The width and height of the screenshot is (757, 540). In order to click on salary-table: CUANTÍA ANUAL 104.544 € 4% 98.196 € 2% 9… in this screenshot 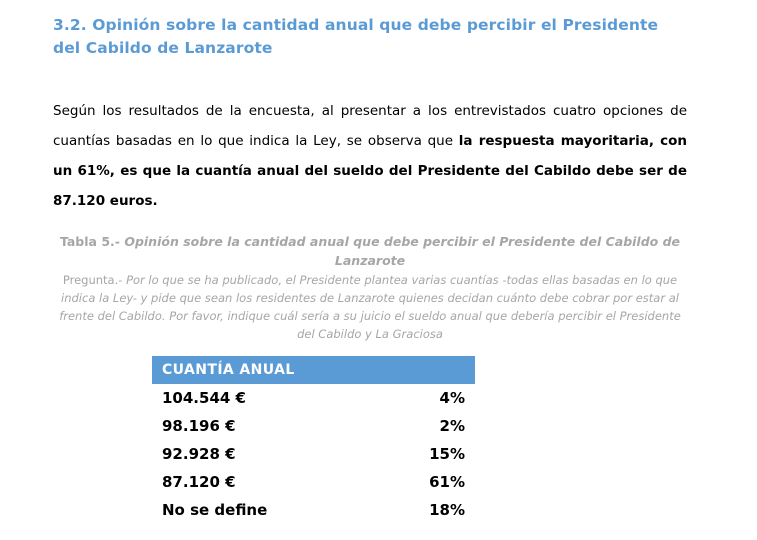, I will do `click(313, 440)`.